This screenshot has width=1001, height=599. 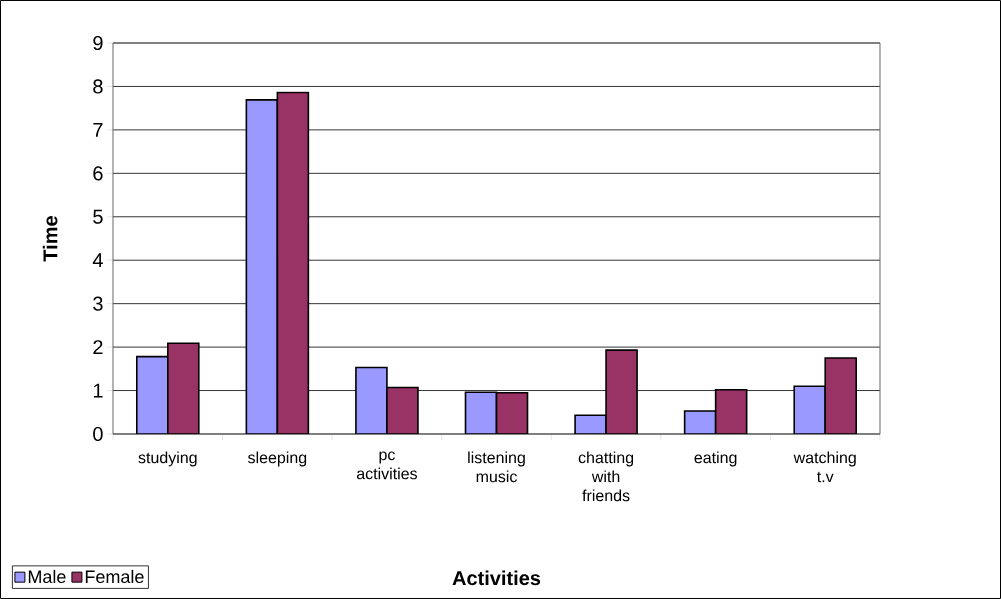 I want to click on x-tick-label: chatting with friends, so click(x=606, y=476).